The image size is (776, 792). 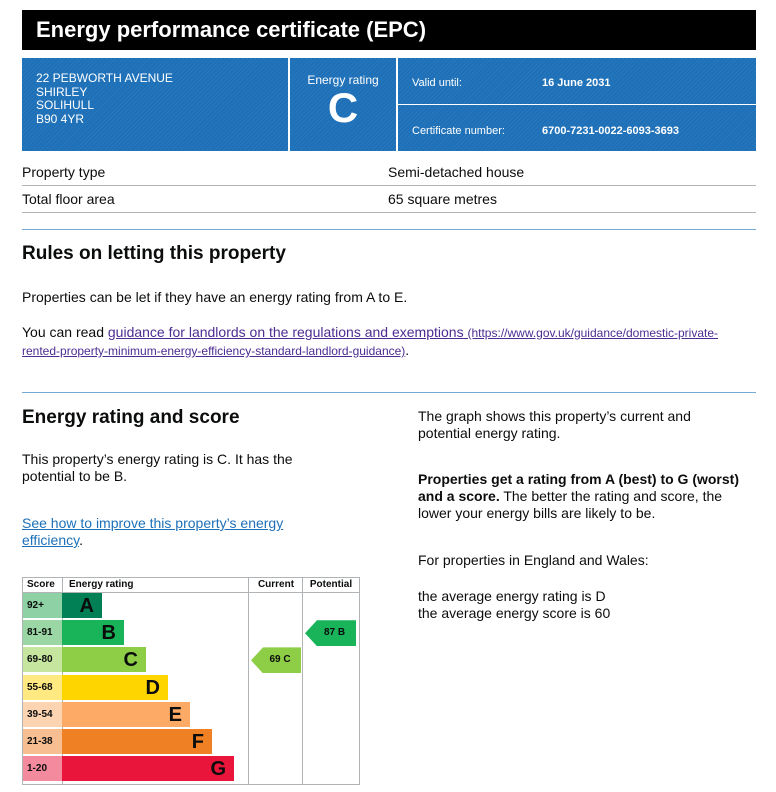 I want to click on property-type-value: Semi-detached house, so click(x=456, y=172).